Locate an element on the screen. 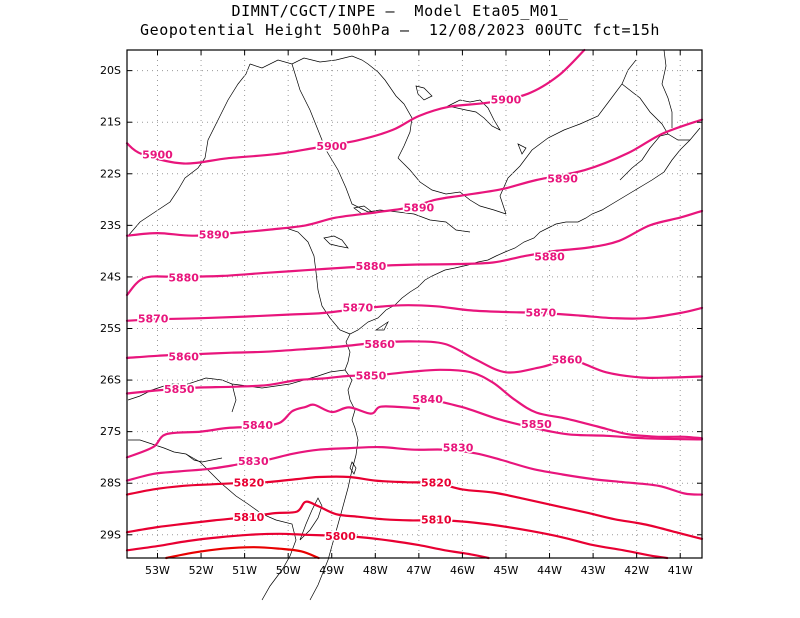 The image size is (800, 618). contour-label-25: 5810 is located at coordinates (436, 519).